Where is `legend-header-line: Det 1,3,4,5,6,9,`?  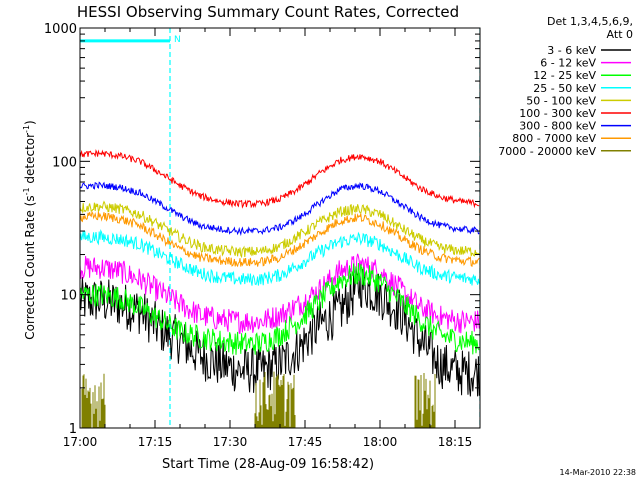 legend-header-line: Det 1,3,4,5,6,9, is located at coordinates (590, 21).